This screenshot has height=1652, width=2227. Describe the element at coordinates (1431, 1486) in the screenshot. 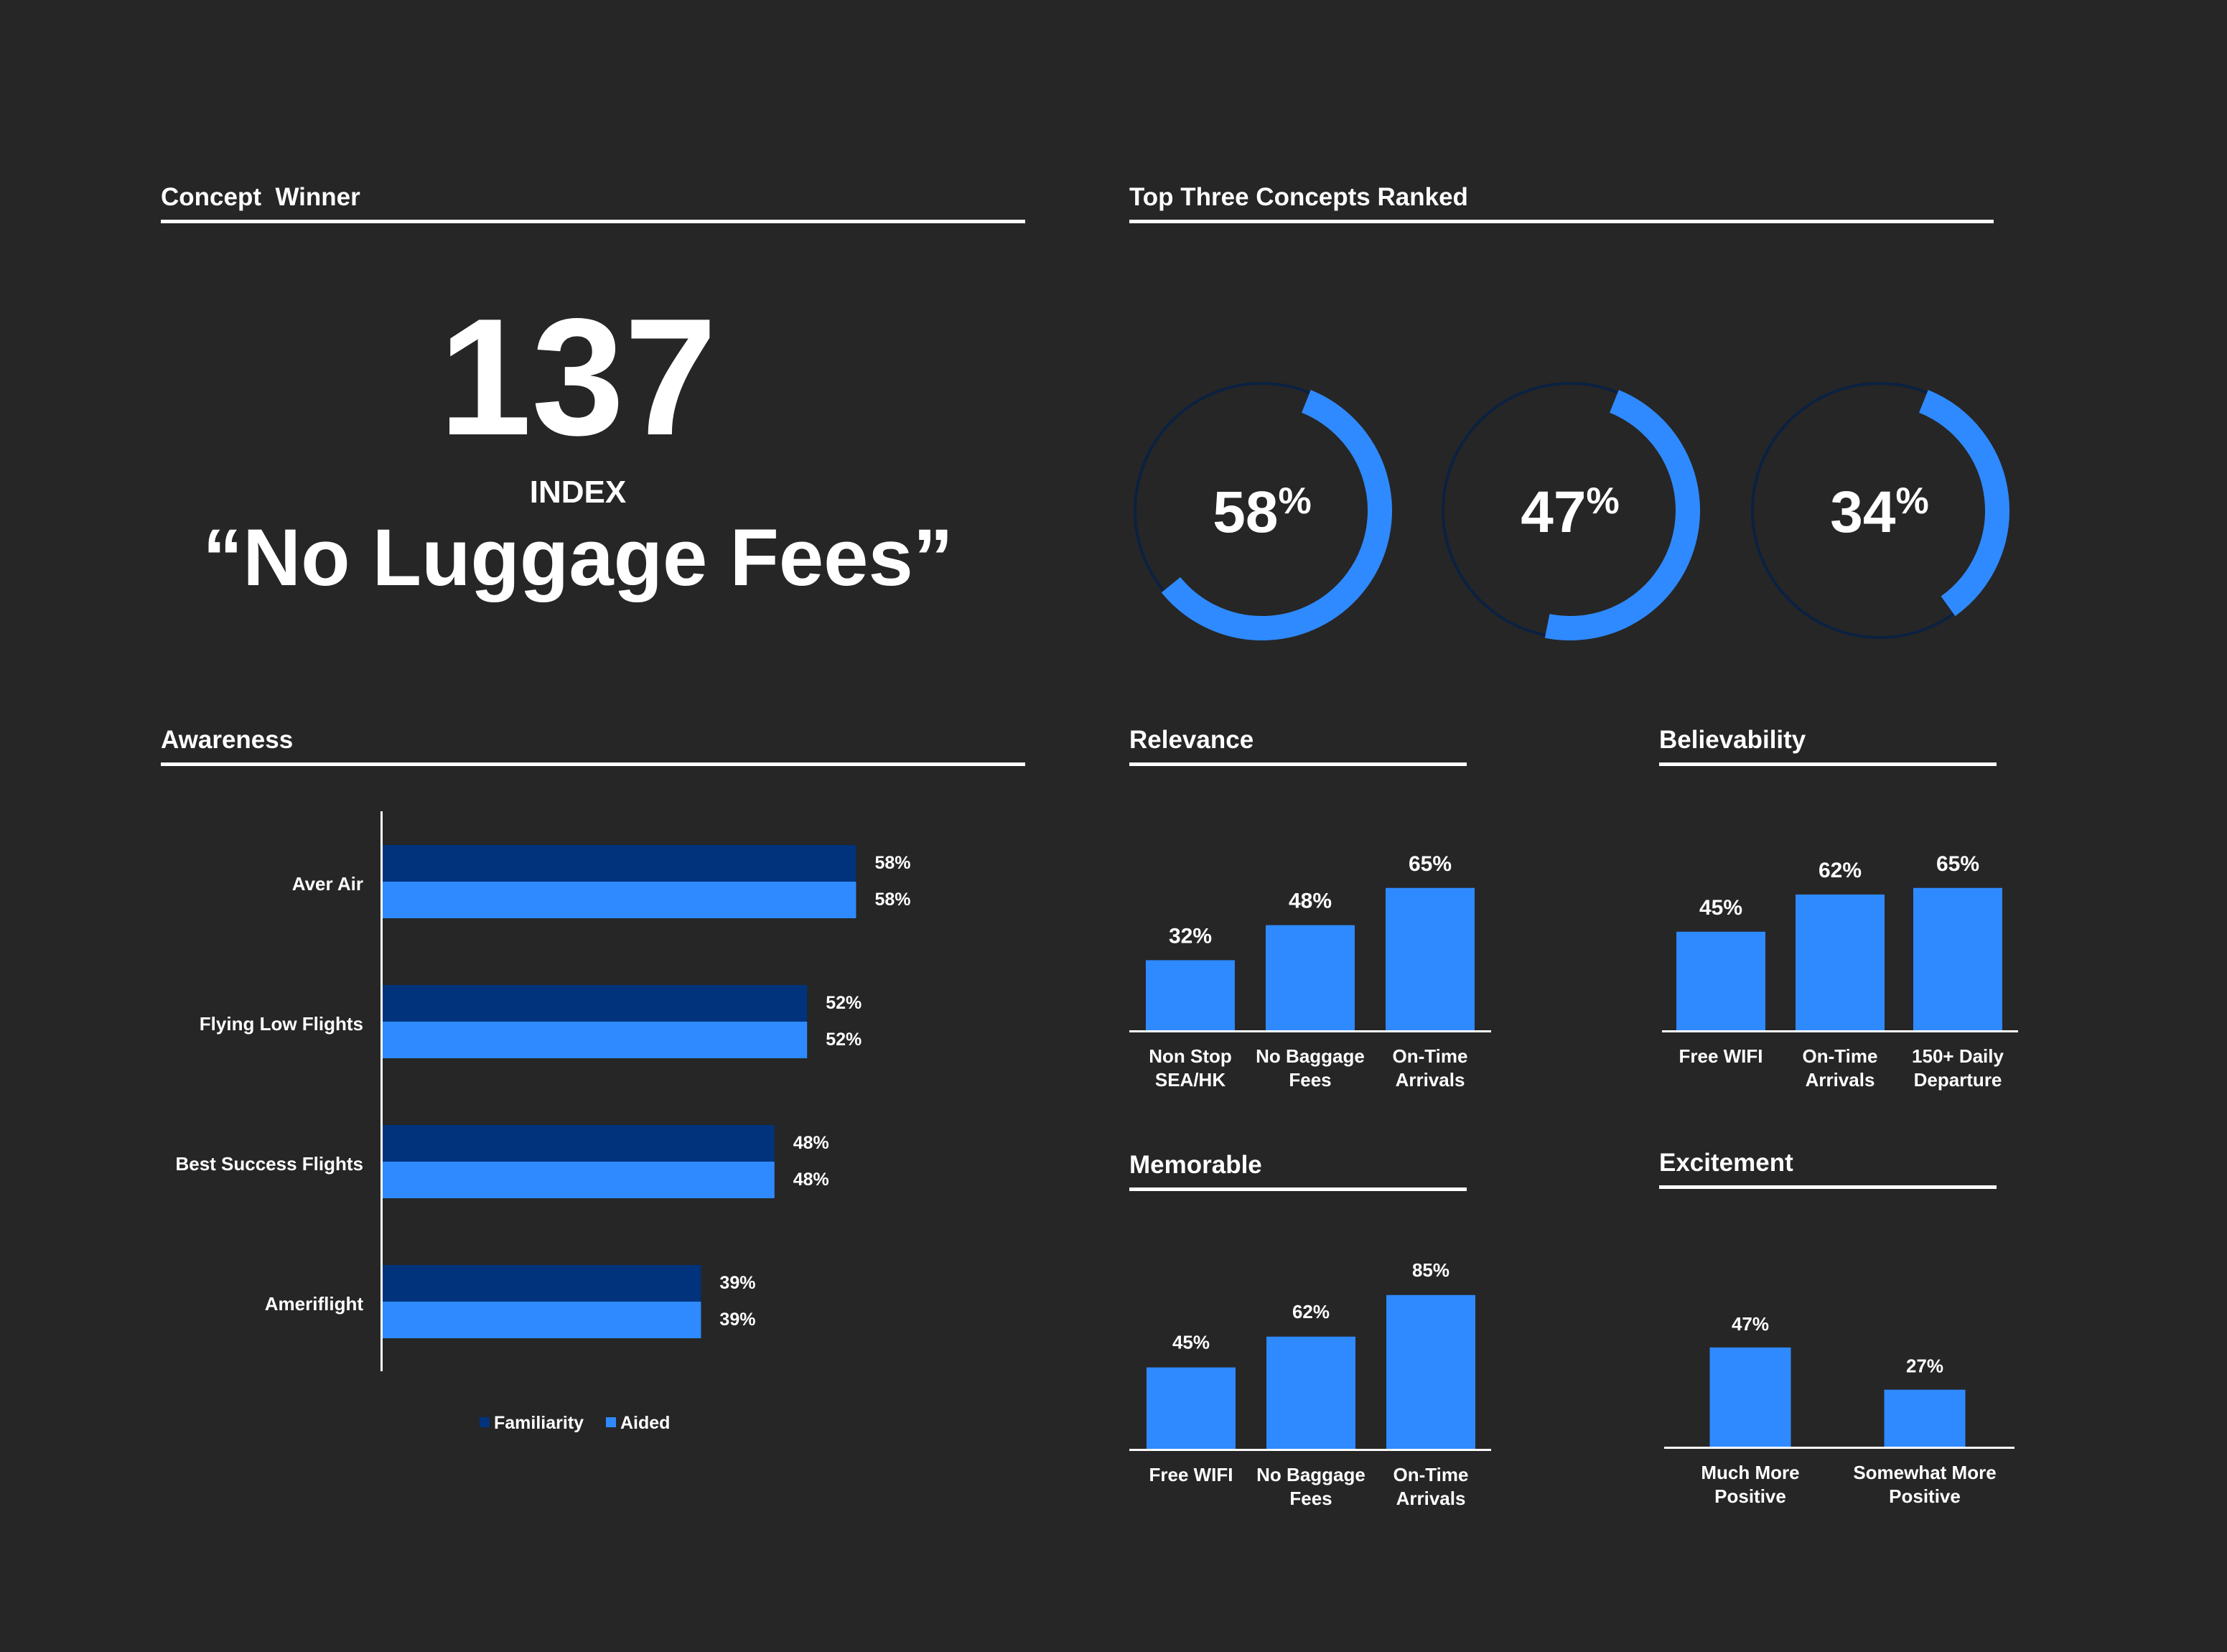

I see `memorable-category-label: On-Time Arrivals` at that location.